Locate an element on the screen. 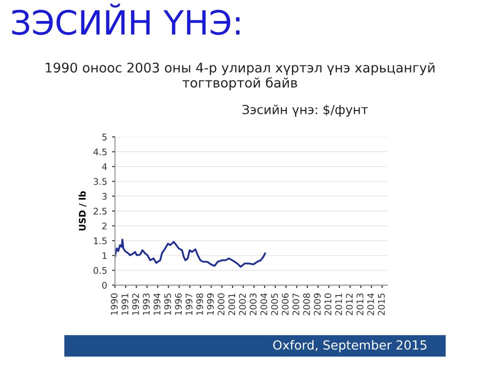 This screenshot has width=500, height=367. x-tick-label: 2011 is located at coordinates (338, 305).